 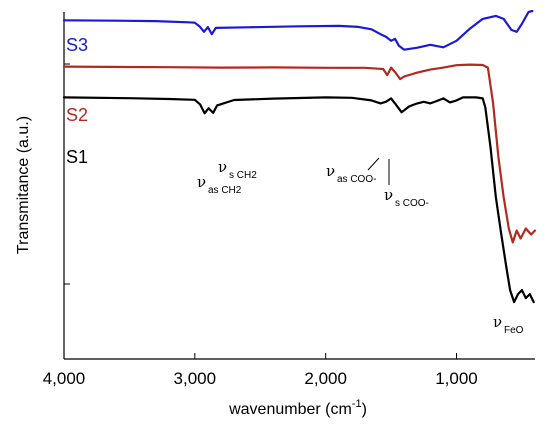 What do you see at coordinates (364, 409) in the screenshot?
I see `x-axis-title-end: )` at bounding box center [364, 409].